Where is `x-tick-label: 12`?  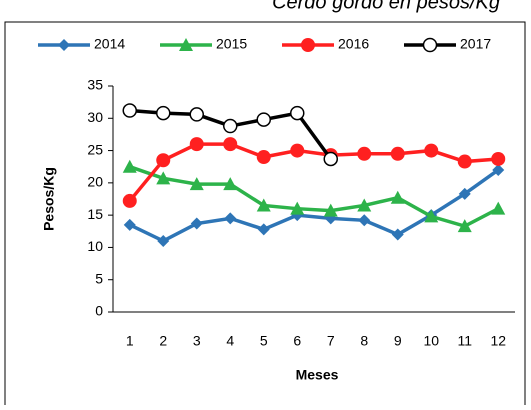
x-tick-label: 12 is located at coordinates (498, 341).